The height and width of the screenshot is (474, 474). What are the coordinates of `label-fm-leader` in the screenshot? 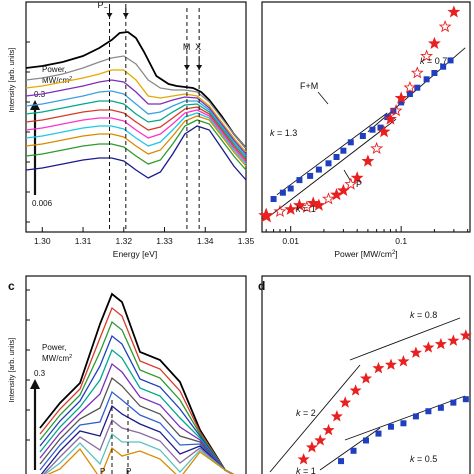 It's located at (323, 98).